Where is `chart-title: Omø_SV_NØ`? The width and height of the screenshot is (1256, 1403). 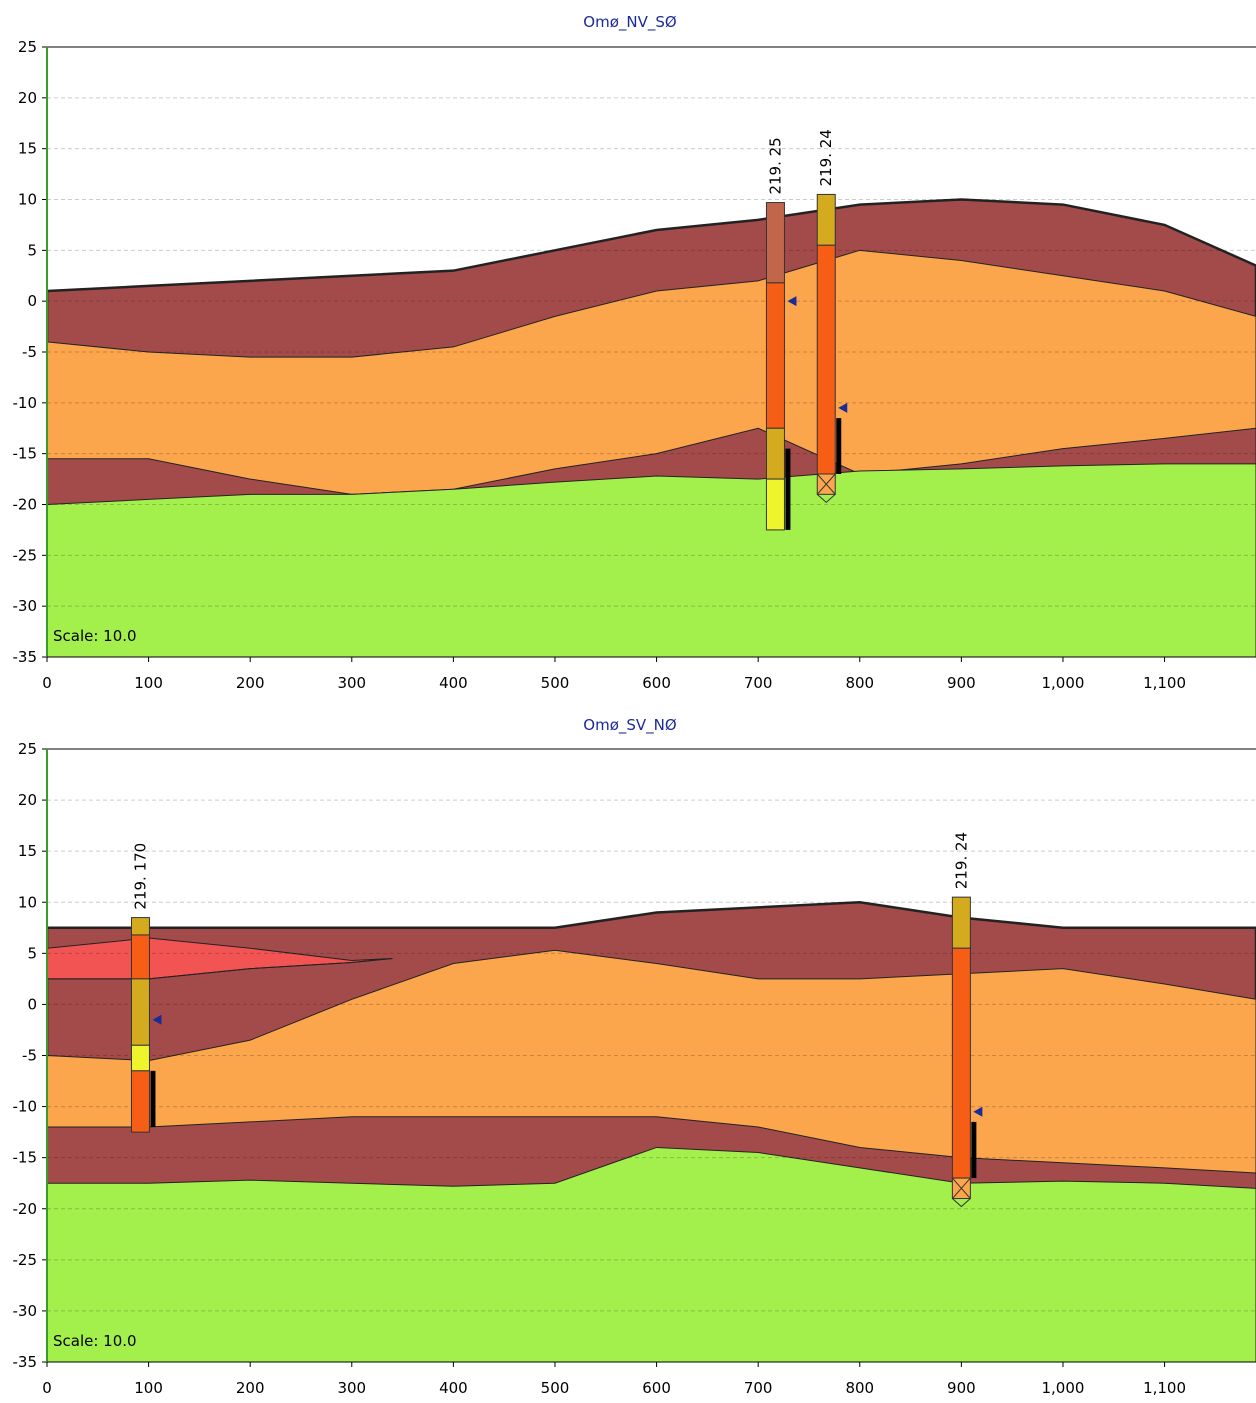 chart-title: Omø_SV_NØ is located at coordinates (630, 725).